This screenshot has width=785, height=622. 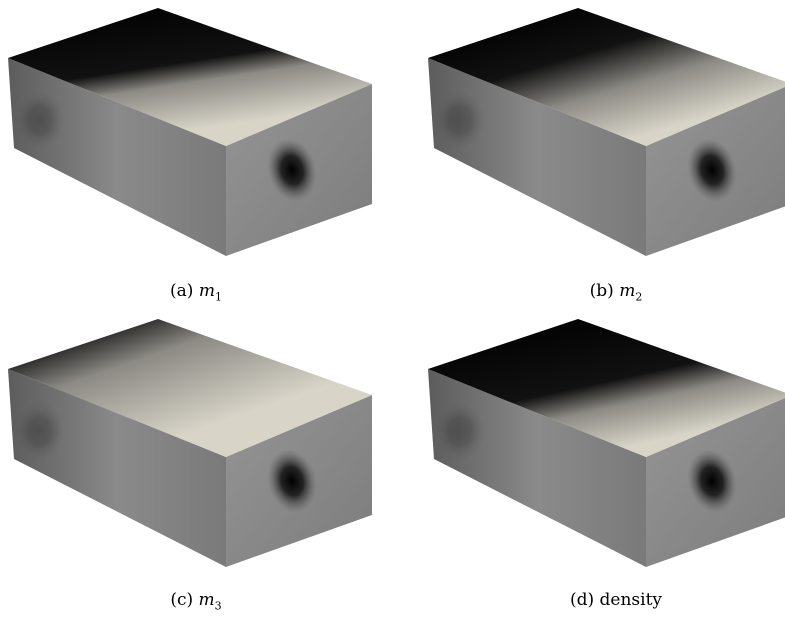 I want to click on caption-d: (d) density, so click(x=602, y=600).